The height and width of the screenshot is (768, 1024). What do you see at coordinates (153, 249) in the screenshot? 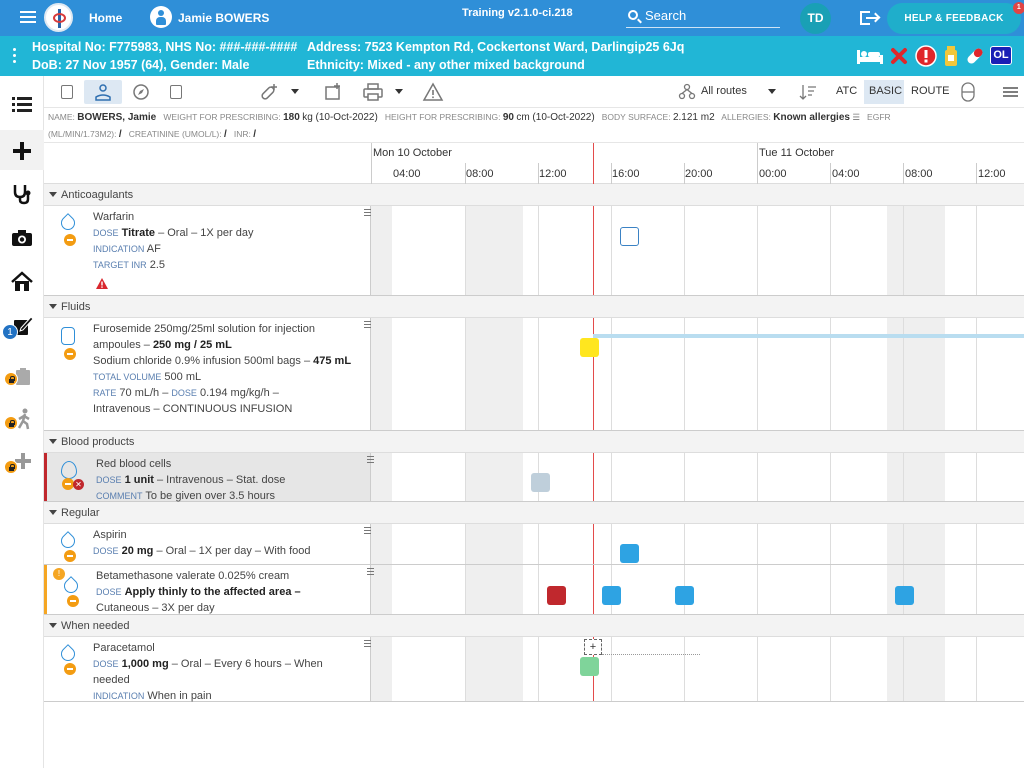
I see `indication-value: AF` at bounding box center [153, 249].